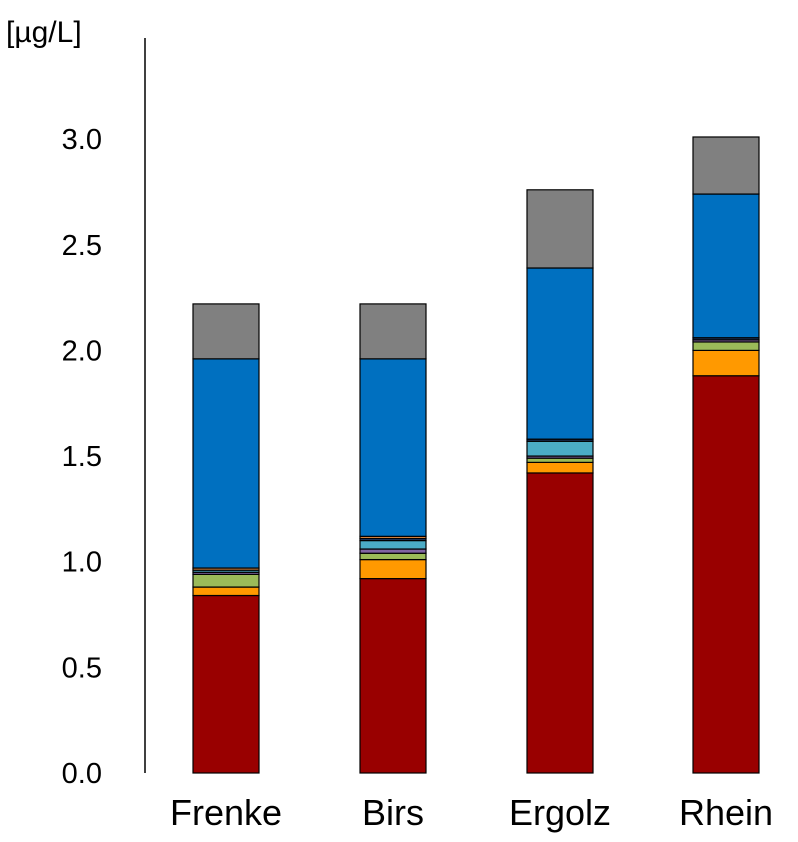 The image size is (798, 842). Describe the element at coordinates (226, 812) in the screenshot. I see `category-label: Frenke` at that location.